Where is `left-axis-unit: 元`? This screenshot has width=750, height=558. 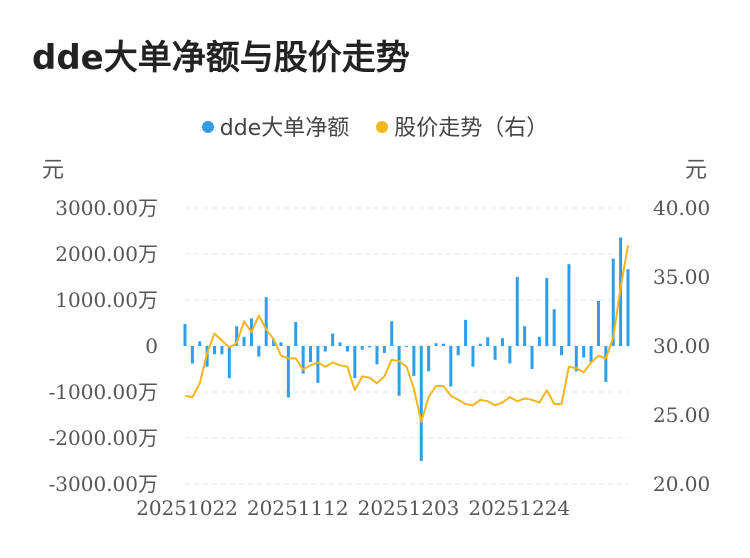
left-axis-unit: 元 is located at coordinates (53, 170).